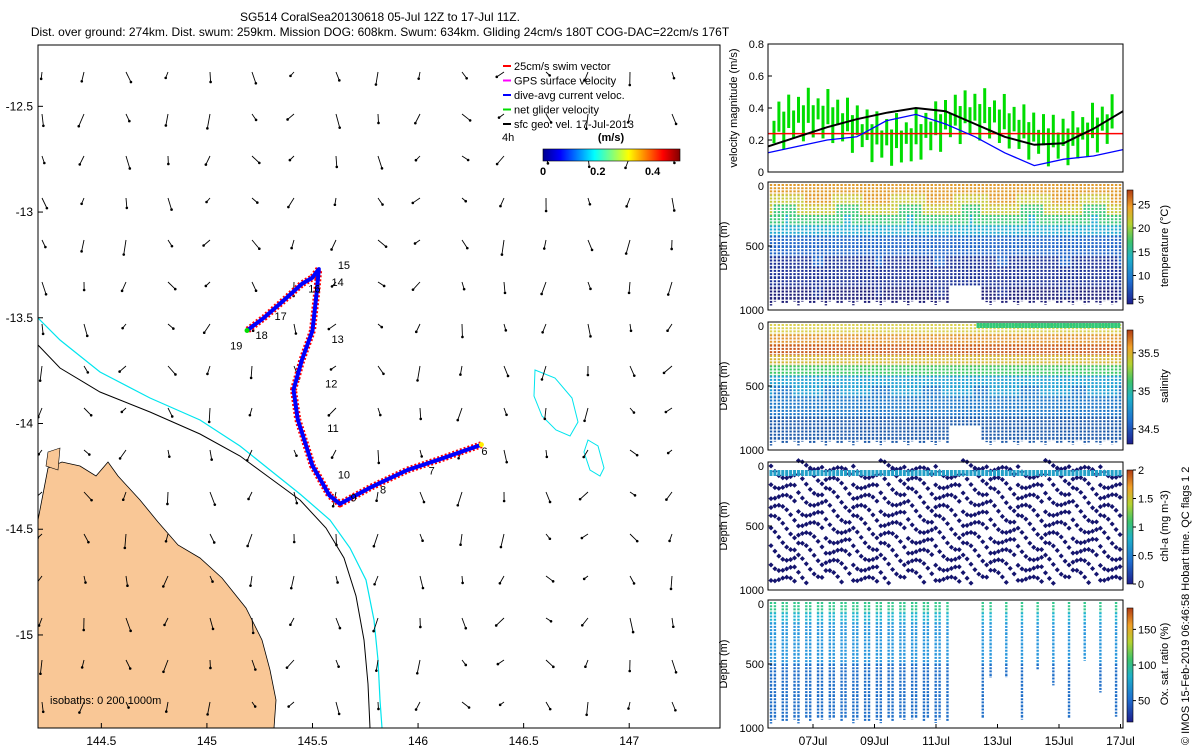 Image resolution: width=1200 pixels, height=750 pixels. Describe the element at coordinates (1148, 430) in the screenshot. I see `section-colorbar-tick-label: 34.5` at that location.